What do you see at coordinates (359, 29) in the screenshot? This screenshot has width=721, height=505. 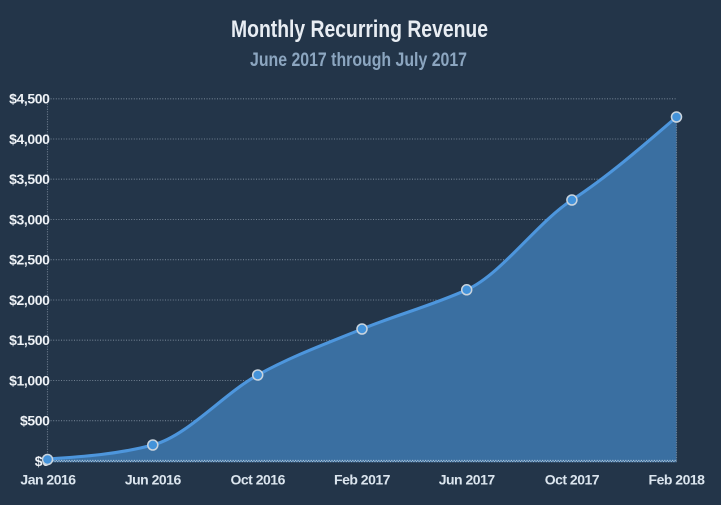 I see `svg-text: Monthly Recurring Revenue` at bounding box center [359, 29].